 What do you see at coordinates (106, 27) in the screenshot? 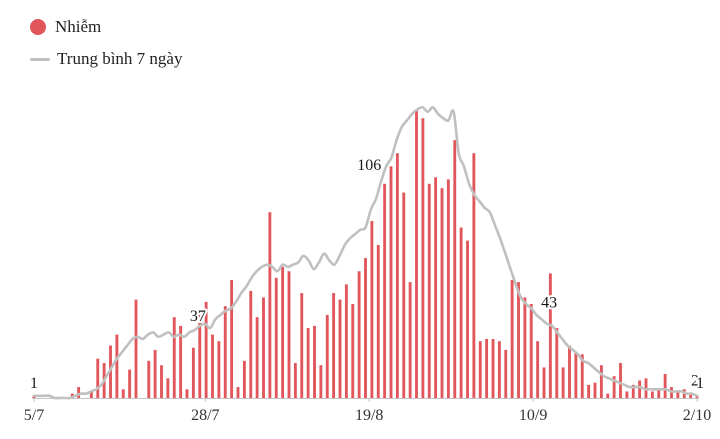
I see `legend-item-infections: Nhiễm` at bounding box center [106, 27].